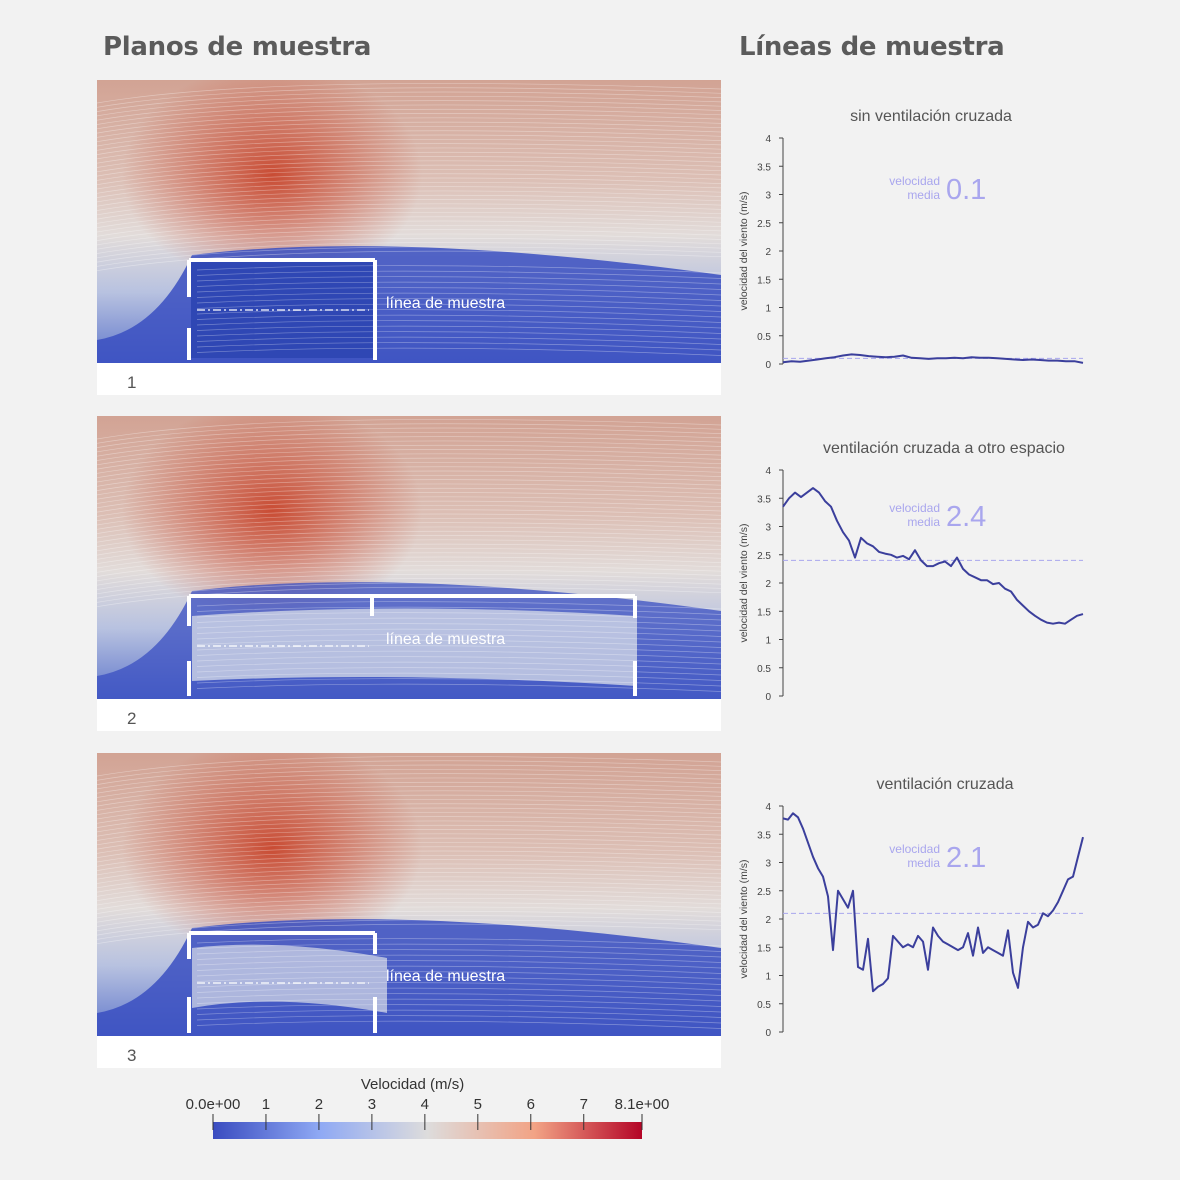  I want to click on plane-number: 3, so click(131, 1055).